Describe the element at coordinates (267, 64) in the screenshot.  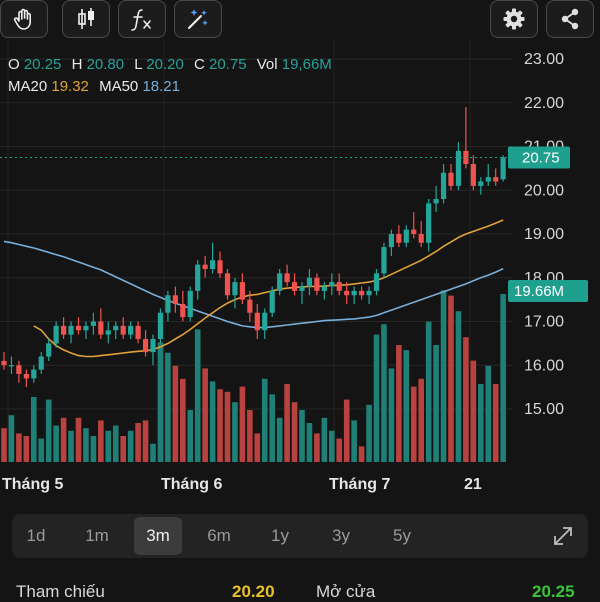
I see `volume-label: Vol` at that location.